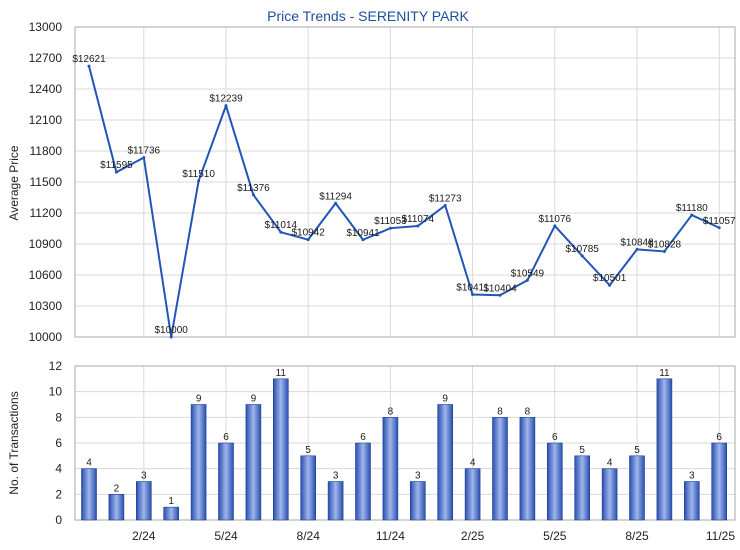  What do you see at coordinates (472, 288) in the screenshot?
I see `price-data-label: $10411` at bounding box center [472, 288].